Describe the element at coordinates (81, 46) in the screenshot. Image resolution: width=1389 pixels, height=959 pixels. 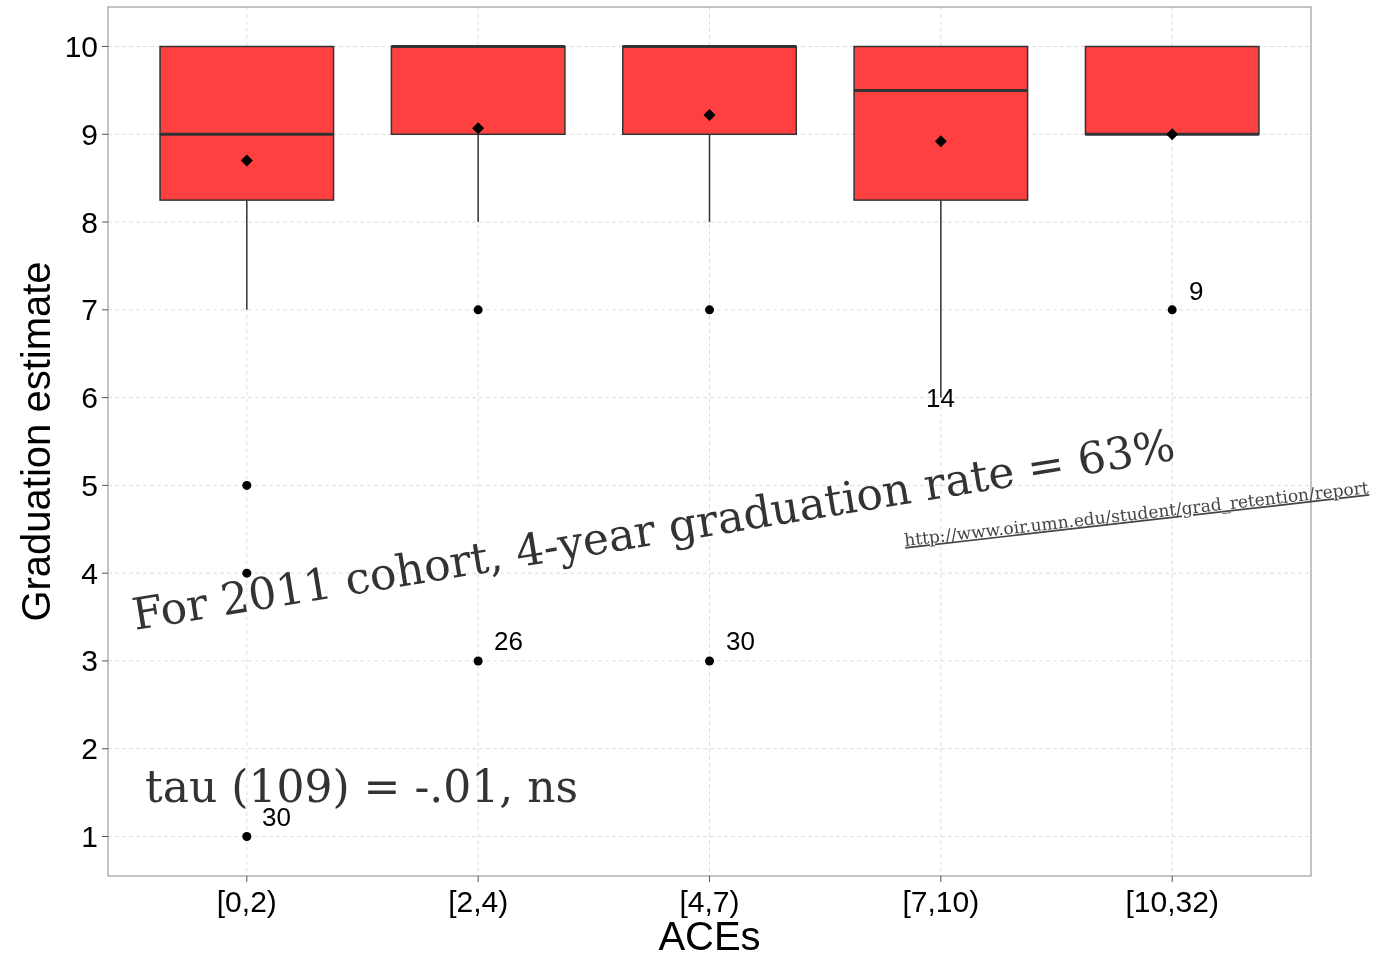
I see `y-tick-label: 10` at that location.